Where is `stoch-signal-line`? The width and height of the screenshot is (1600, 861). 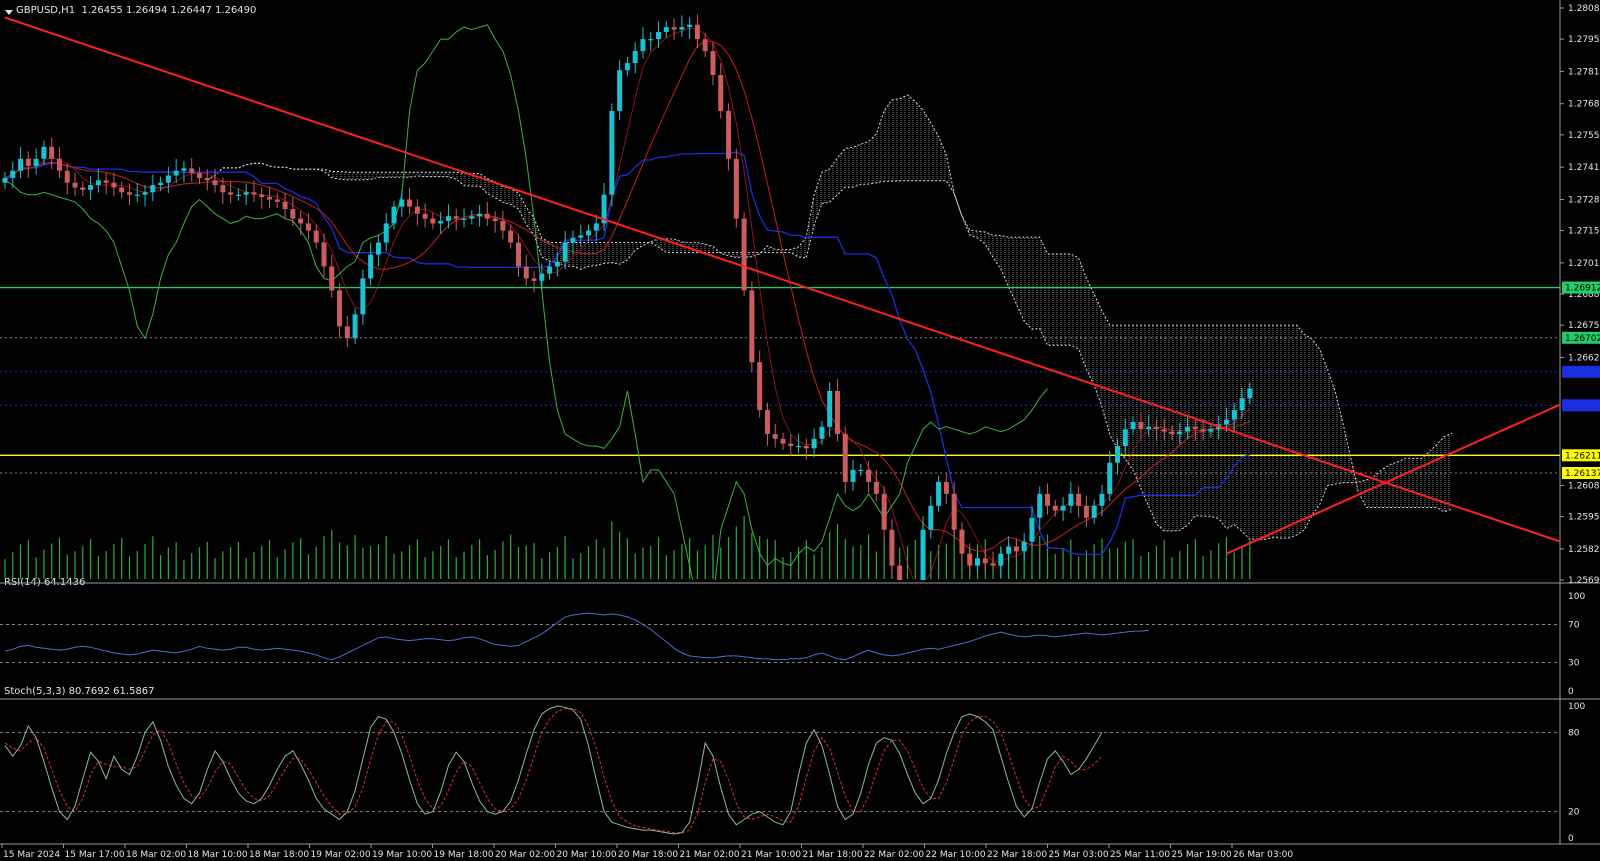
stoch-signal-line is located at coordinates (553, 771).